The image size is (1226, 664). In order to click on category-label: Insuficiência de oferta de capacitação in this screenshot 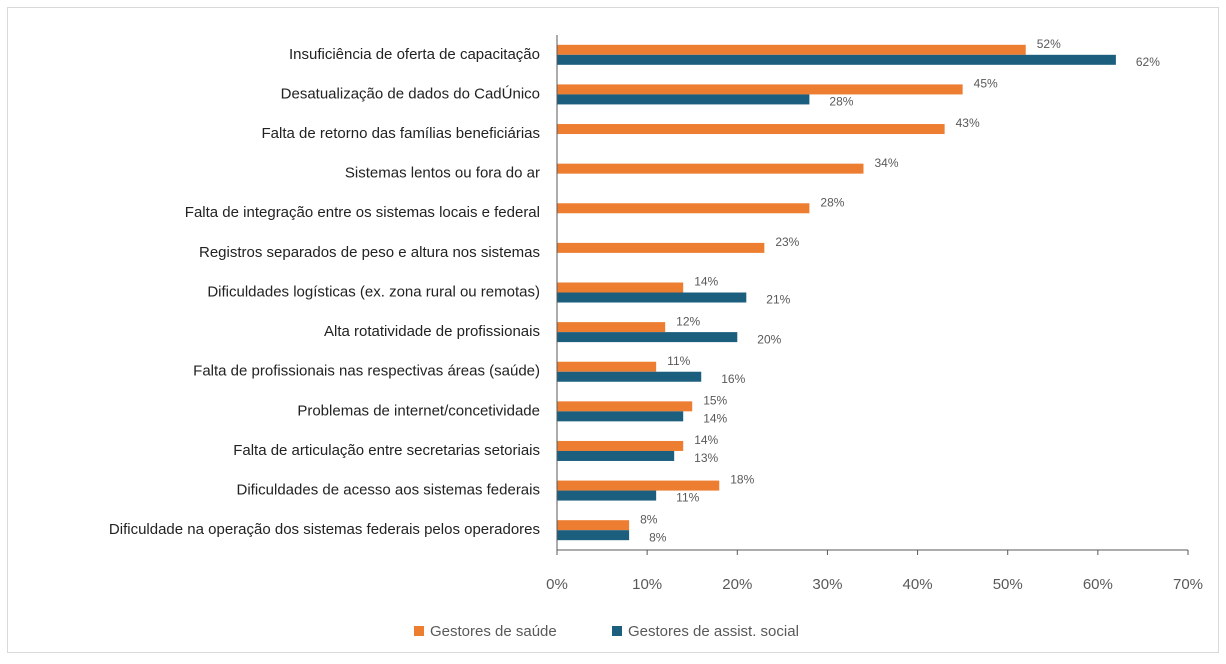, I will do `click(414, 54)`.